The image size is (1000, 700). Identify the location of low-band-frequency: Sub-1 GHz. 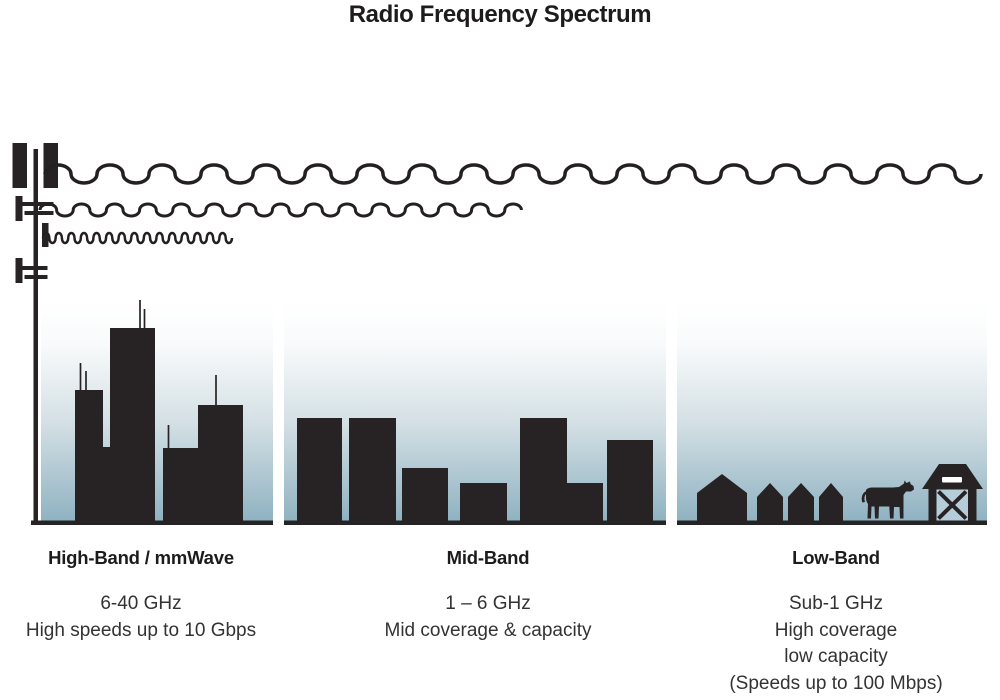
(836, 603).